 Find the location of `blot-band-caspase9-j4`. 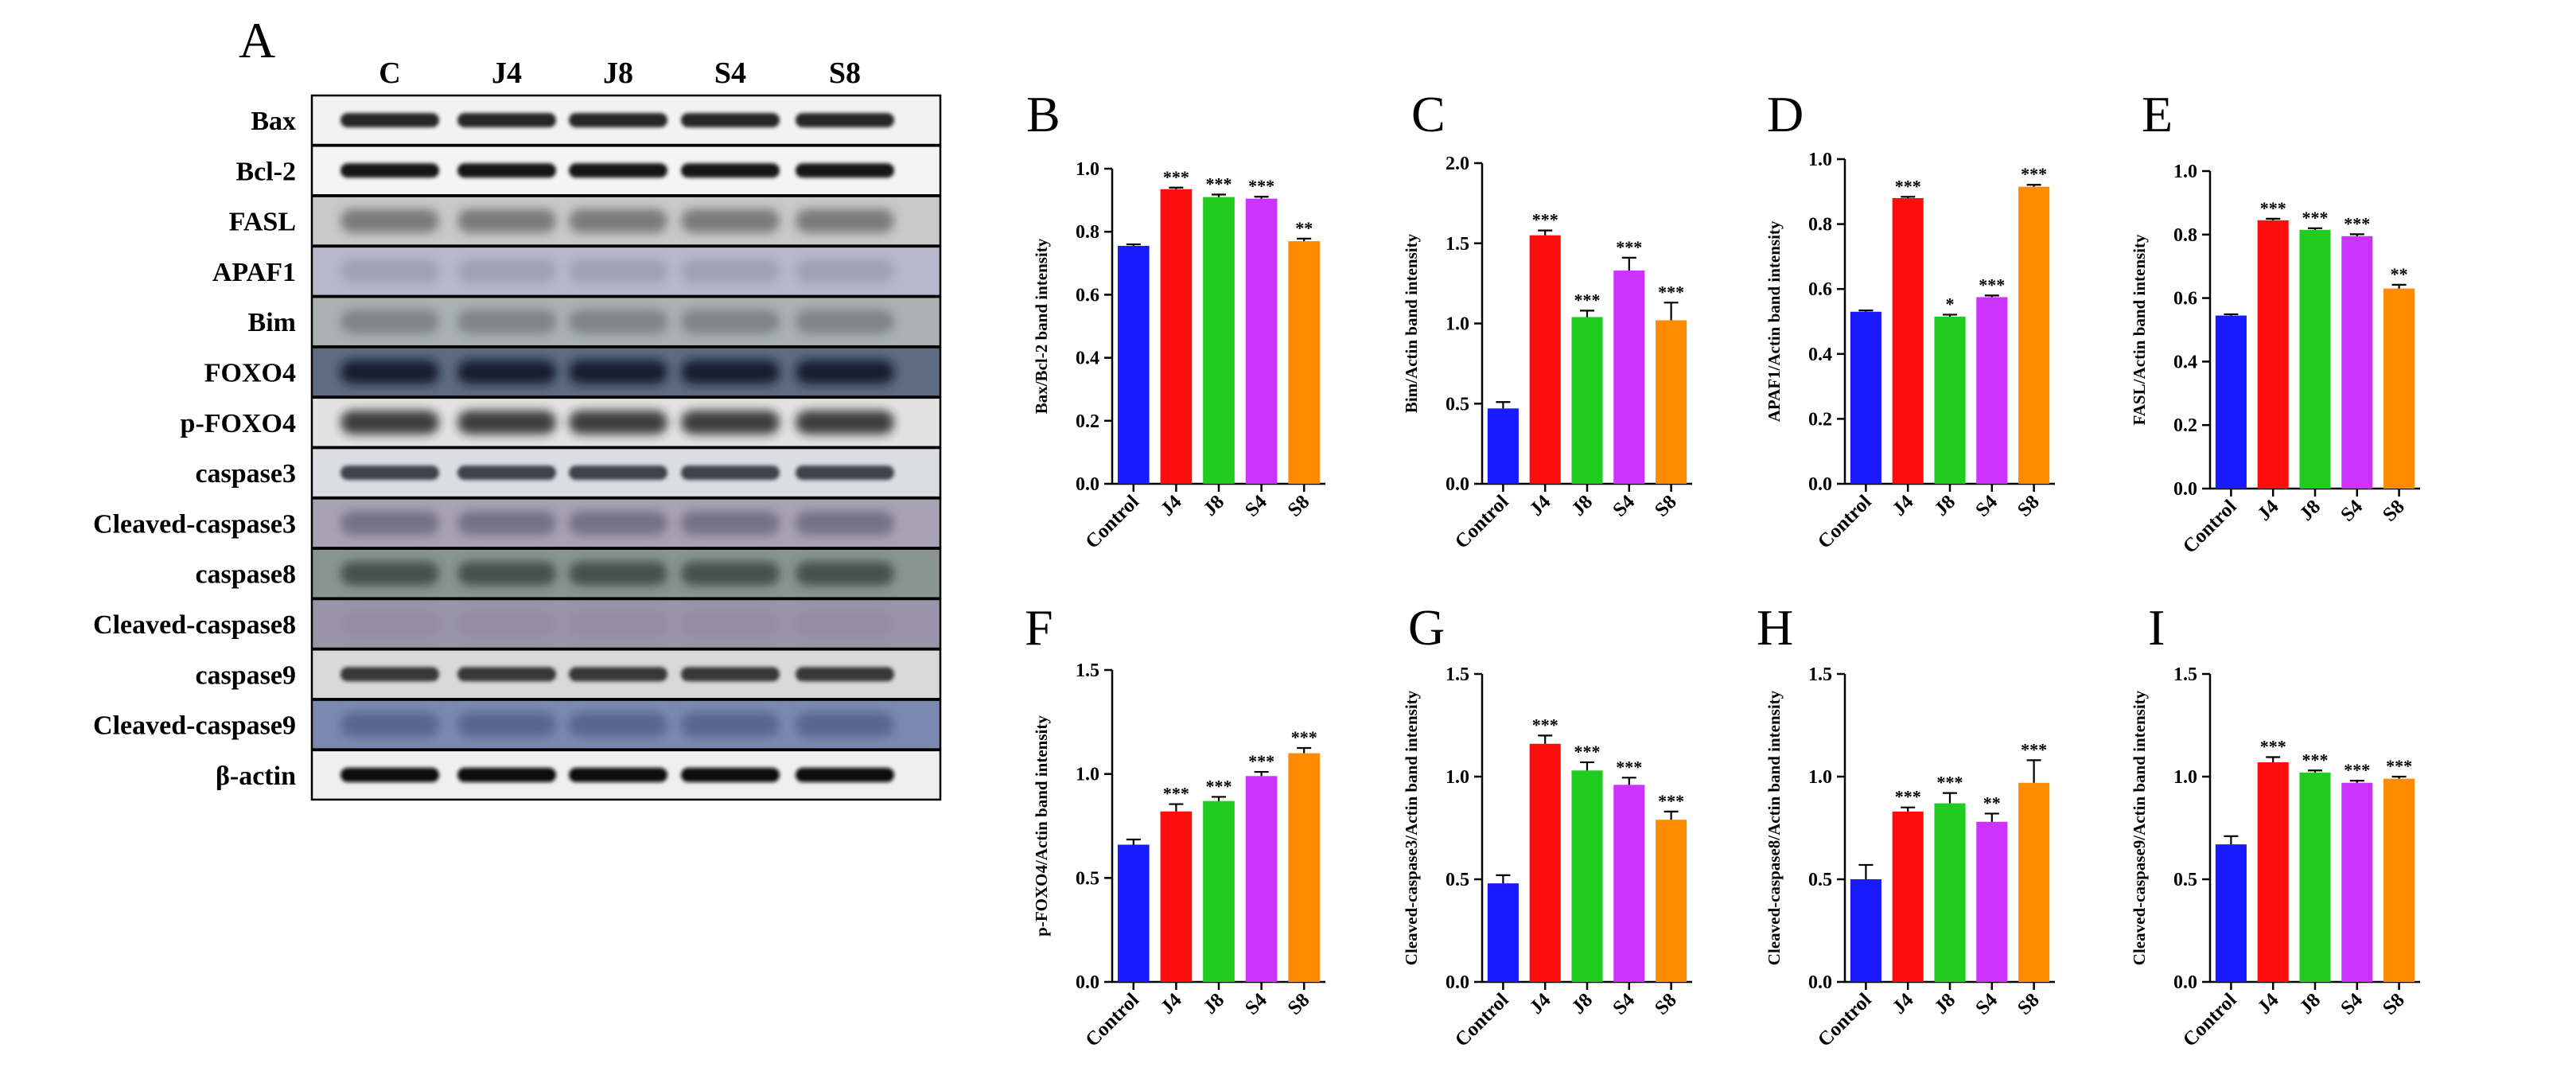

blot-band-caspase9-j4 is located at coordinates (507, 674).